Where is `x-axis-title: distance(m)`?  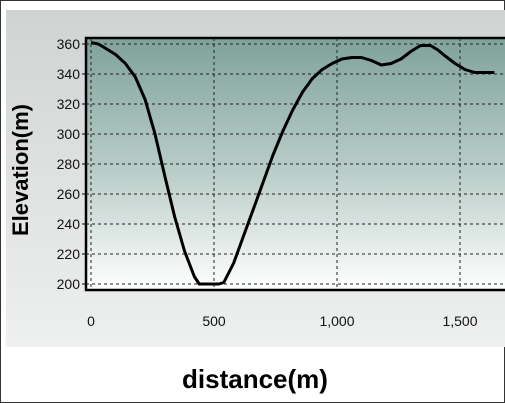 x-axis-title: distance(m) is located at coordinates (255, 379).